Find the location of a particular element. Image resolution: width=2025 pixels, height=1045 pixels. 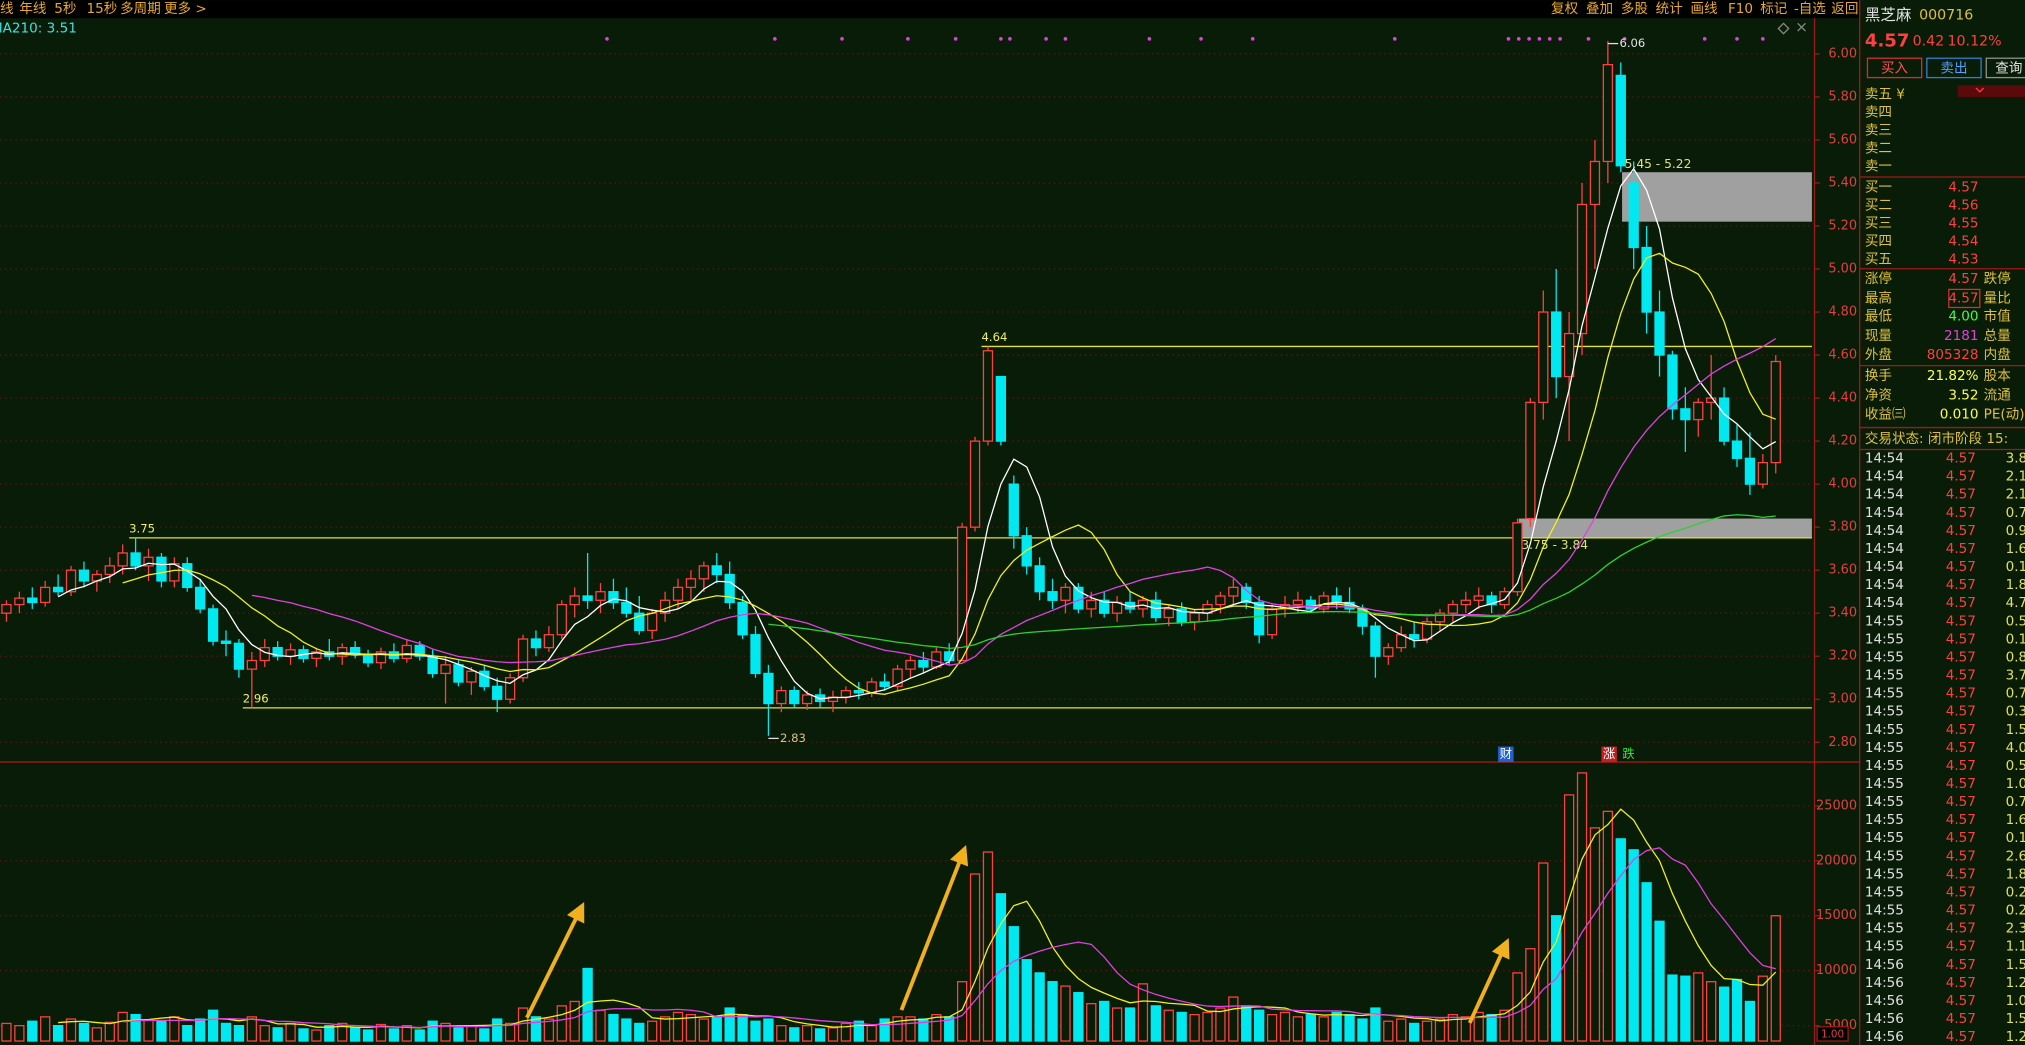

buy-button: 买入 is located at coordinates (1895, 69).